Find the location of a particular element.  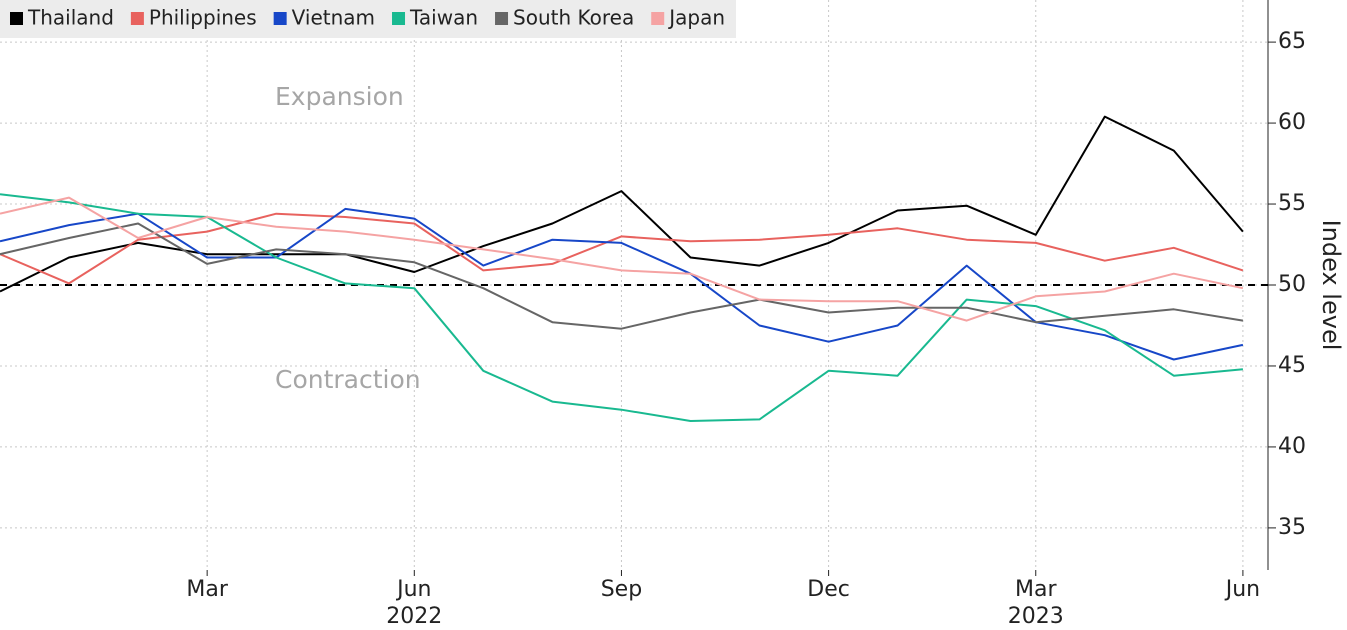

annotation: Contraction is located at coordinates (348, 379).